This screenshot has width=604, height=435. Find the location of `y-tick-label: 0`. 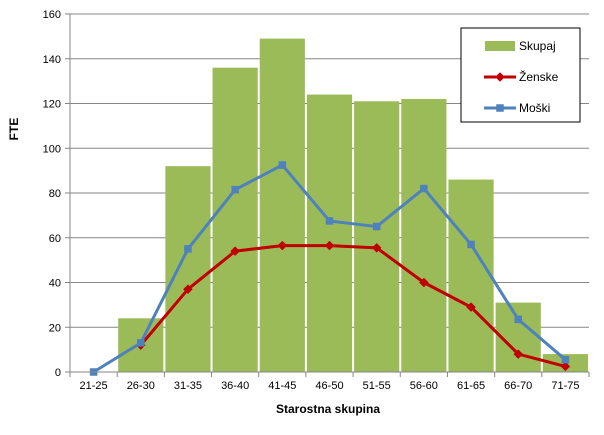

y-tick-label: 0 is located at coordinates (58, 373).